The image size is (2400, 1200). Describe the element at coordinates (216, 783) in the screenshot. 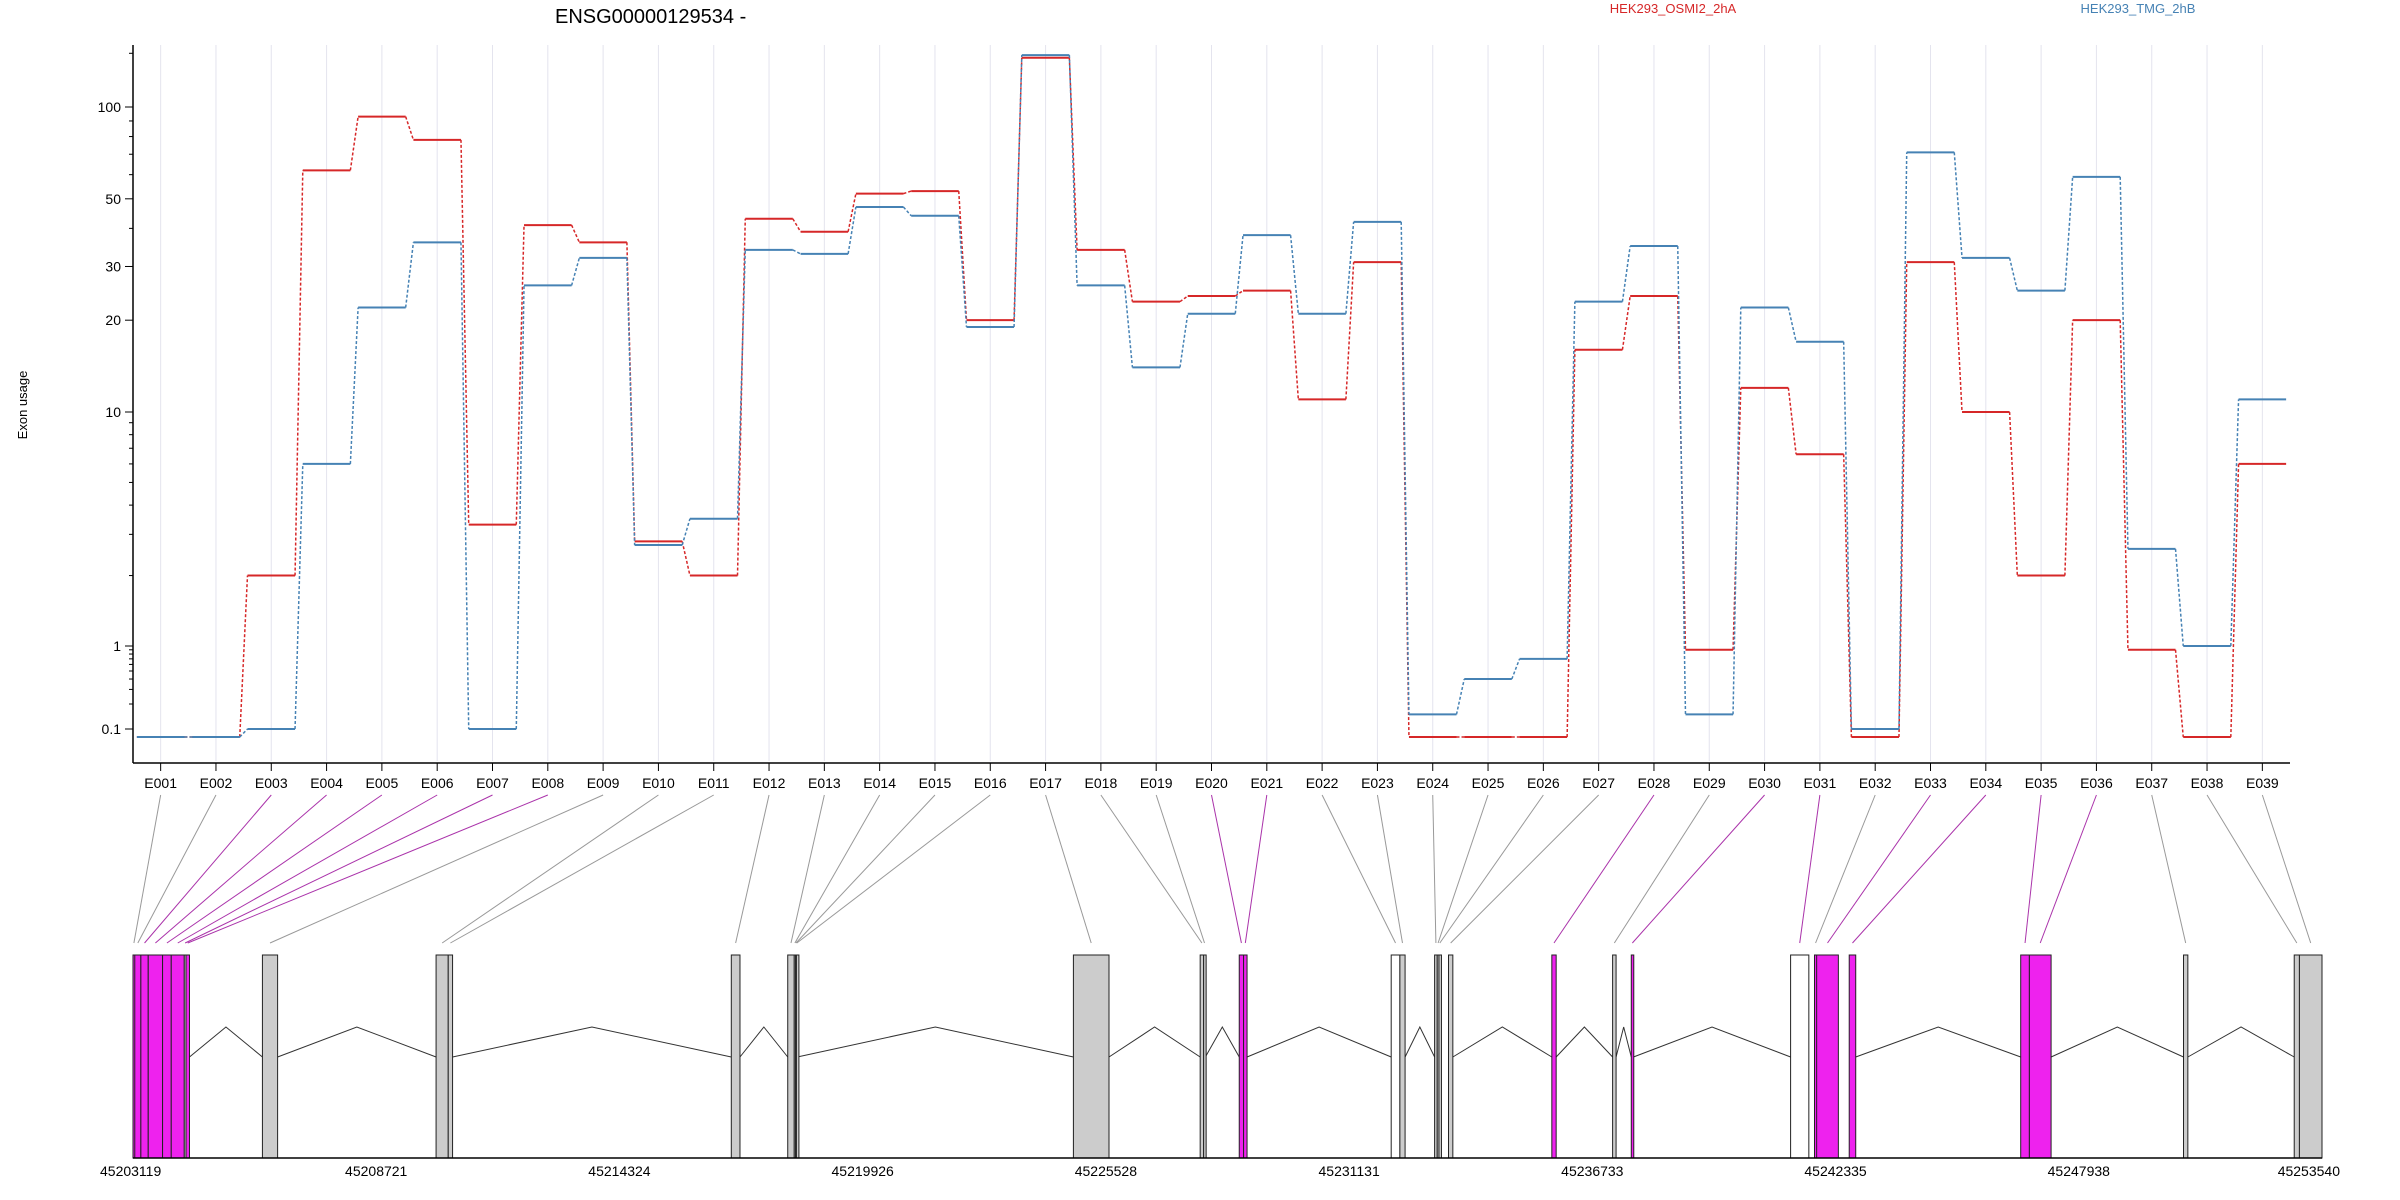

I see `x-tick-label: E002` at that location.